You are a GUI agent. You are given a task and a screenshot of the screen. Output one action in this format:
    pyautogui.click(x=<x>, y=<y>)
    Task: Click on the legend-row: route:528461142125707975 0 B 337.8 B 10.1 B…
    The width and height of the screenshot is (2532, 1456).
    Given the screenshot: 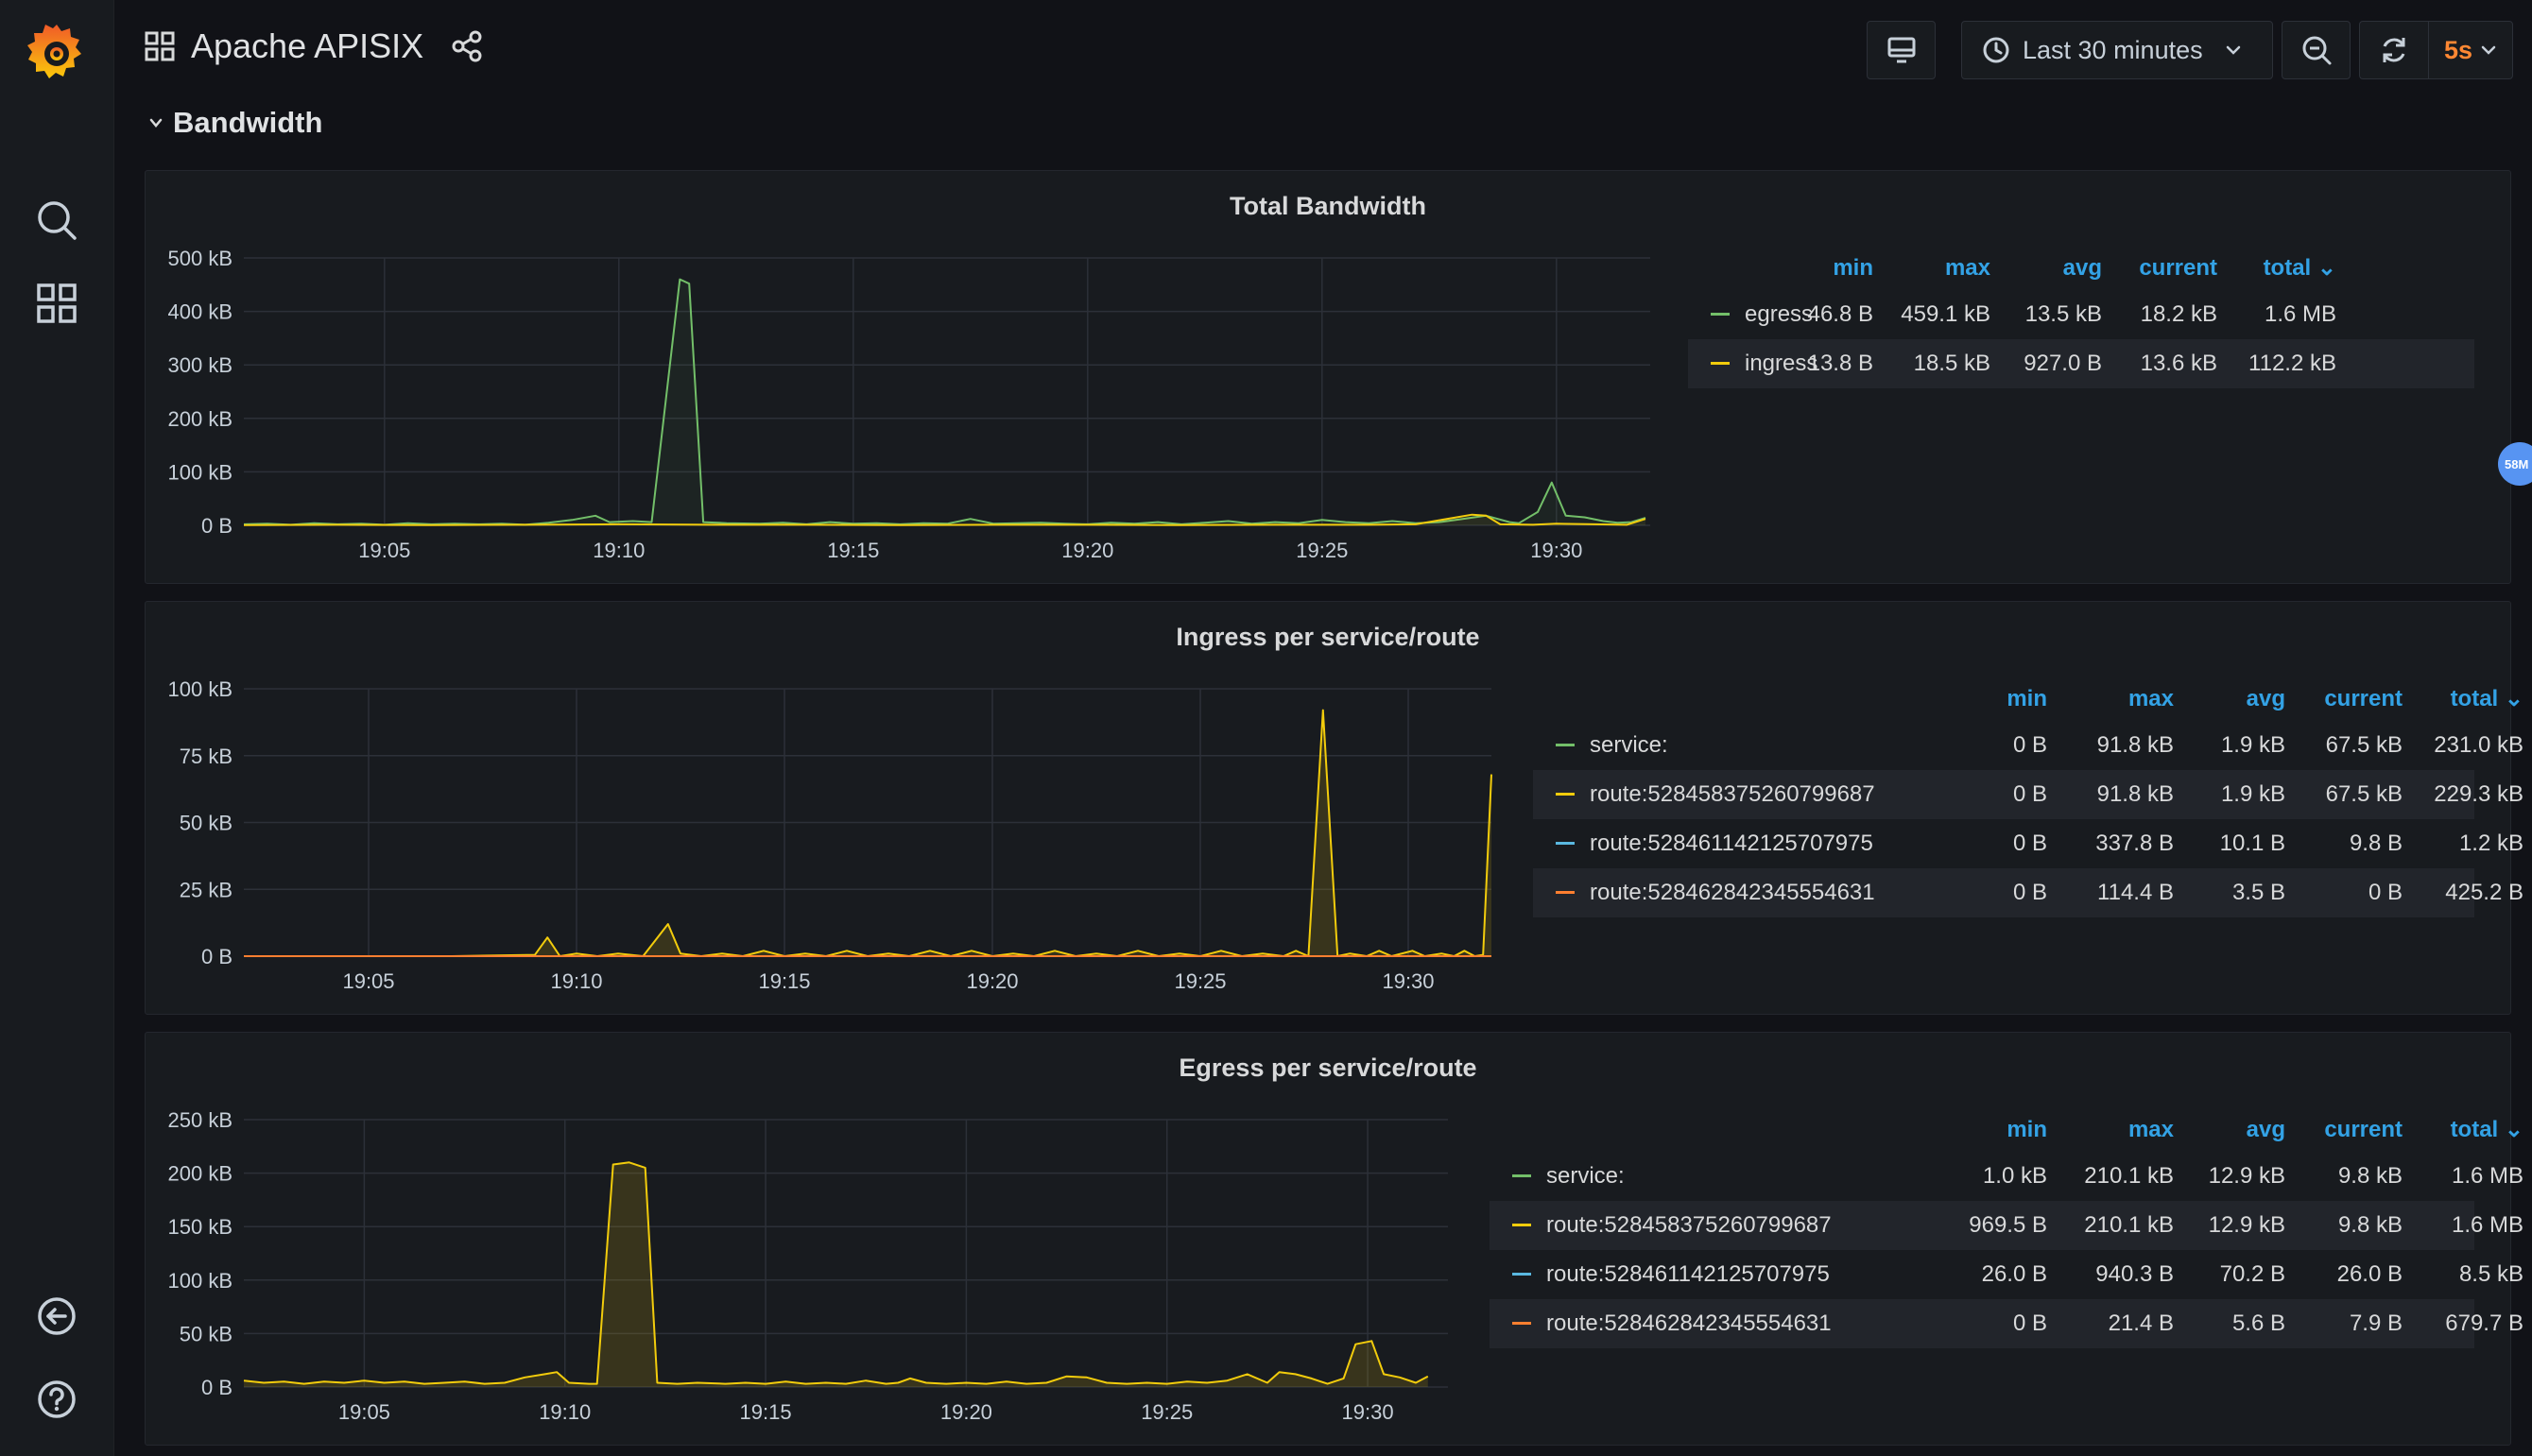 What is the action you would take?
    pyautogui.click(x=2028, y=843)
    